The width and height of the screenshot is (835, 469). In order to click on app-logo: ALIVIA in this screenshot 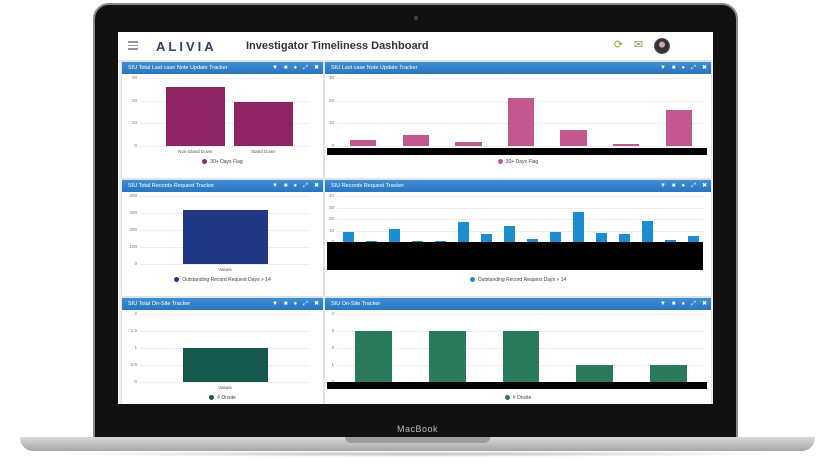, I will do `click(186, 46)`.